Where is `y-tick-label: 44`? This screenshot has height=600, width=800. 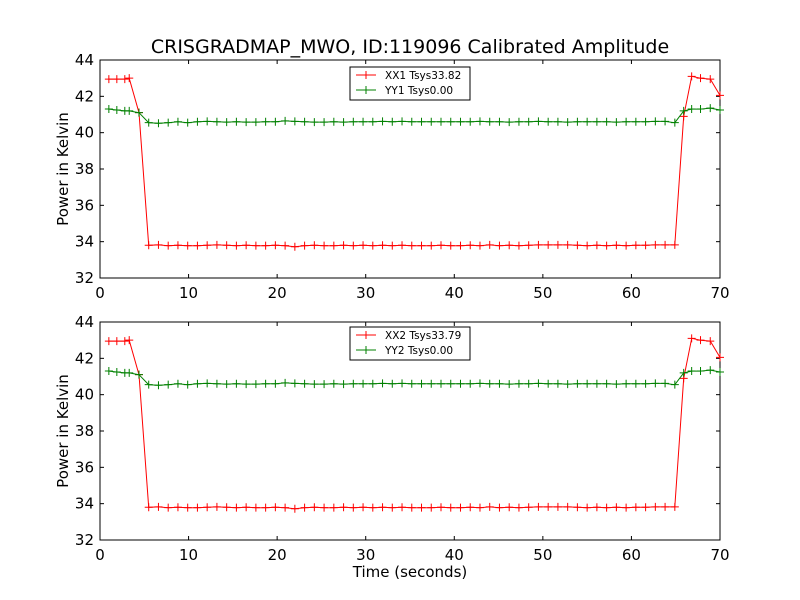 y-tick-label: 44 is located at coordinates (84, 322).